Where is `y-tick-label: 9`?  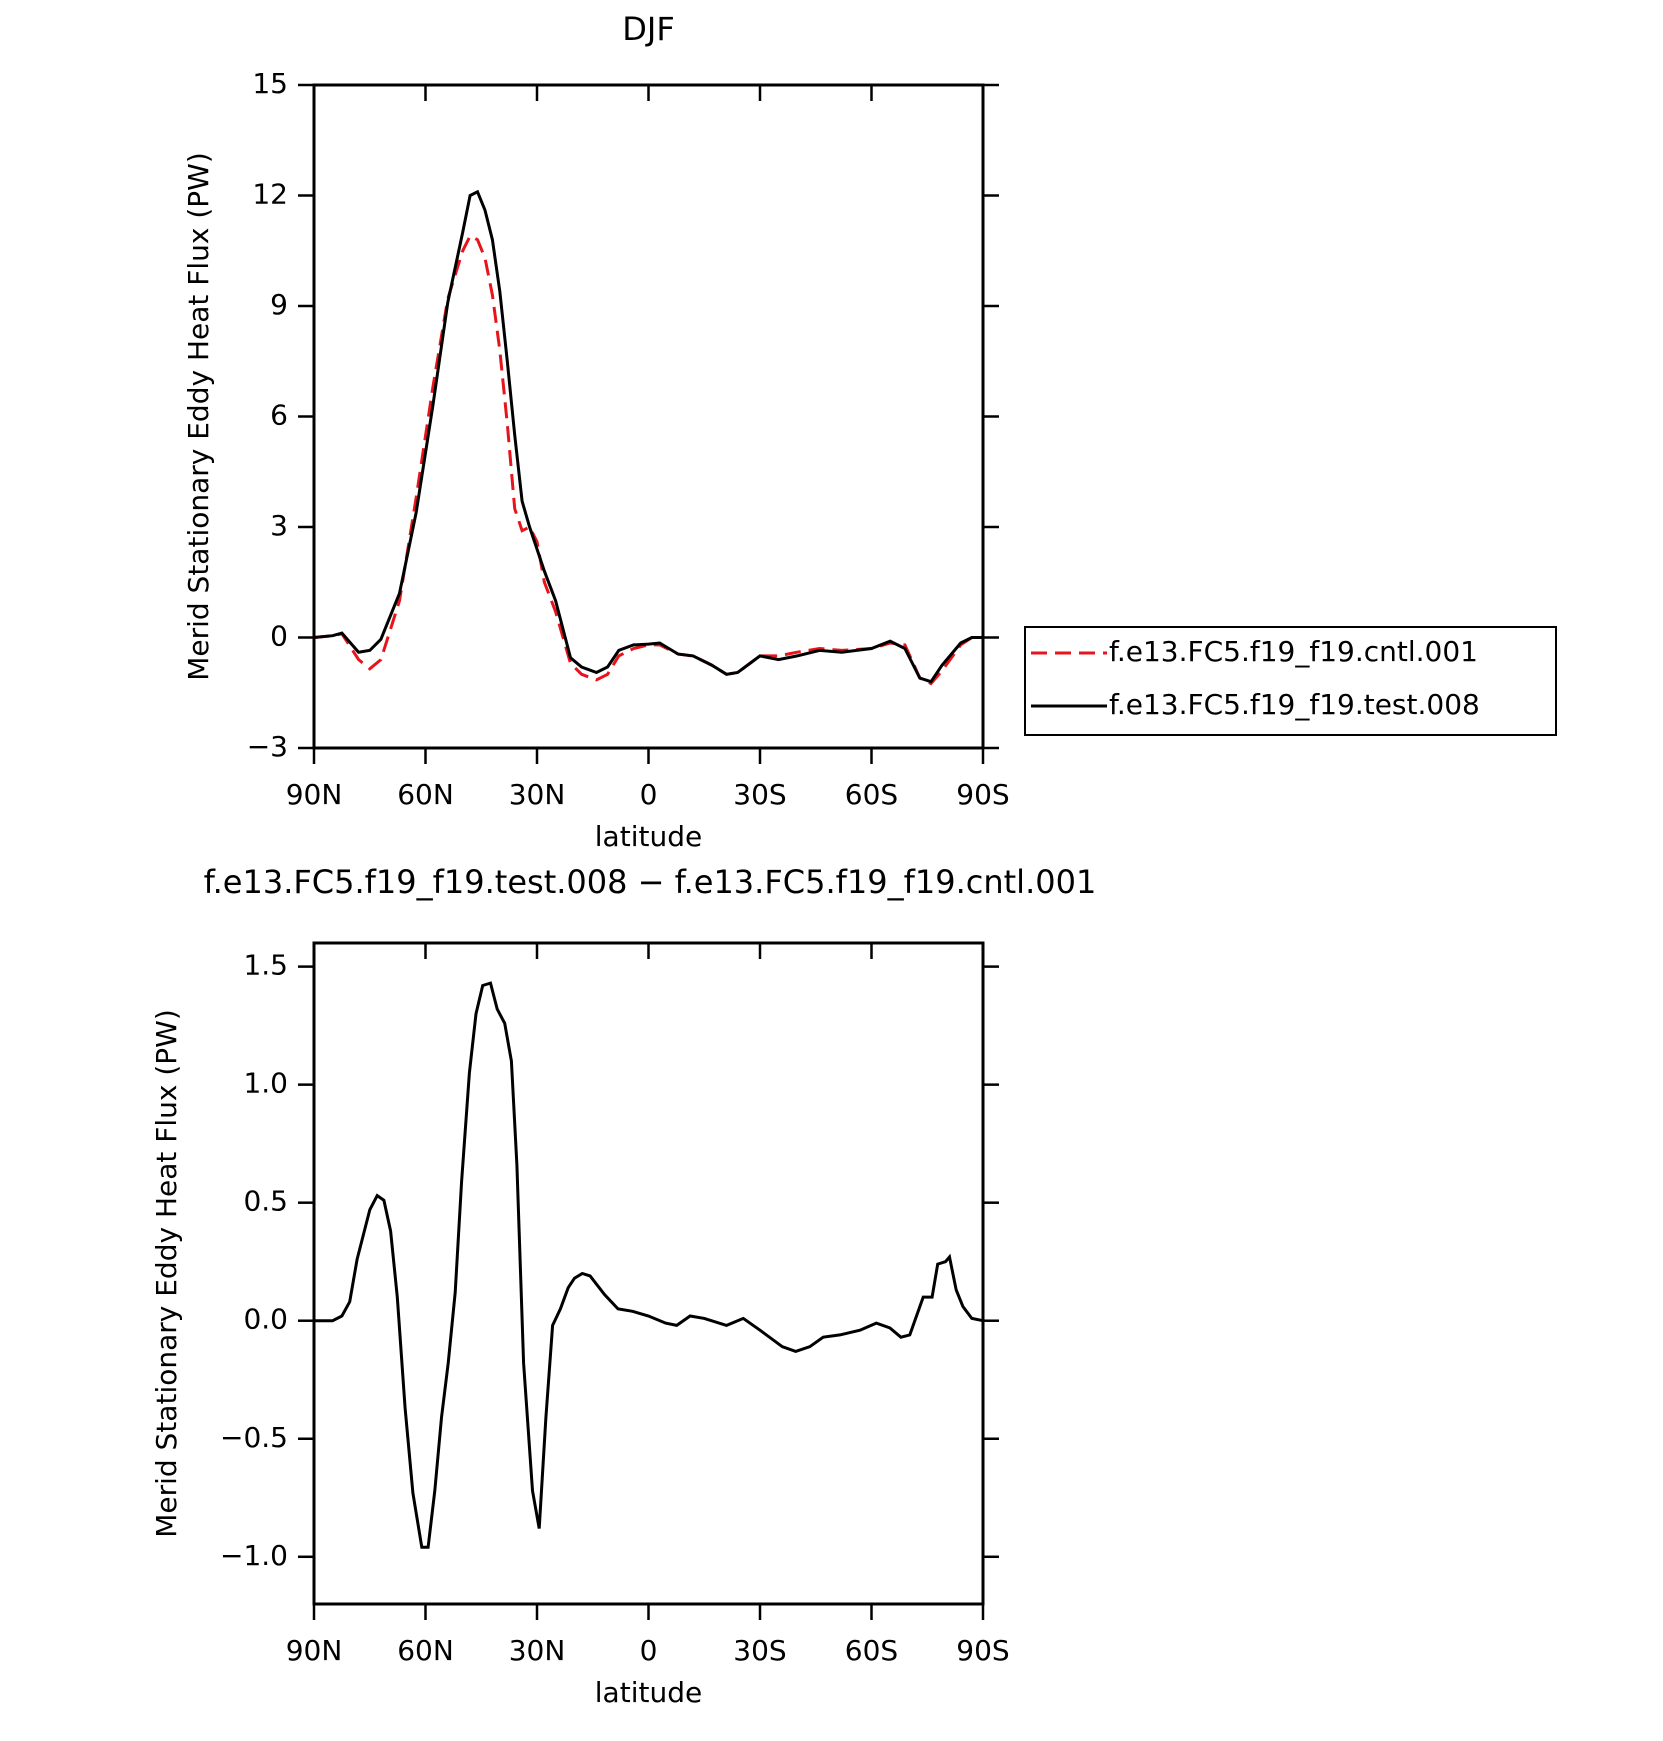 y-tick-label: 9 is located at coordinates (279, 304).